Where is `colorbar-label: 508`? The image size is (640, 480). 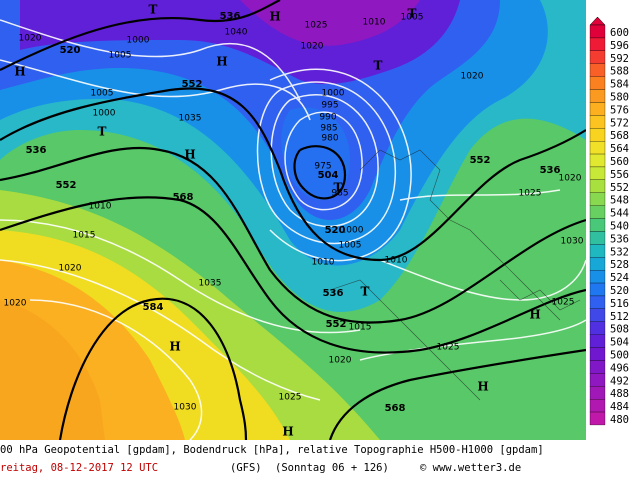
colorbar-label: 508 is located at coordinates (619, 330).